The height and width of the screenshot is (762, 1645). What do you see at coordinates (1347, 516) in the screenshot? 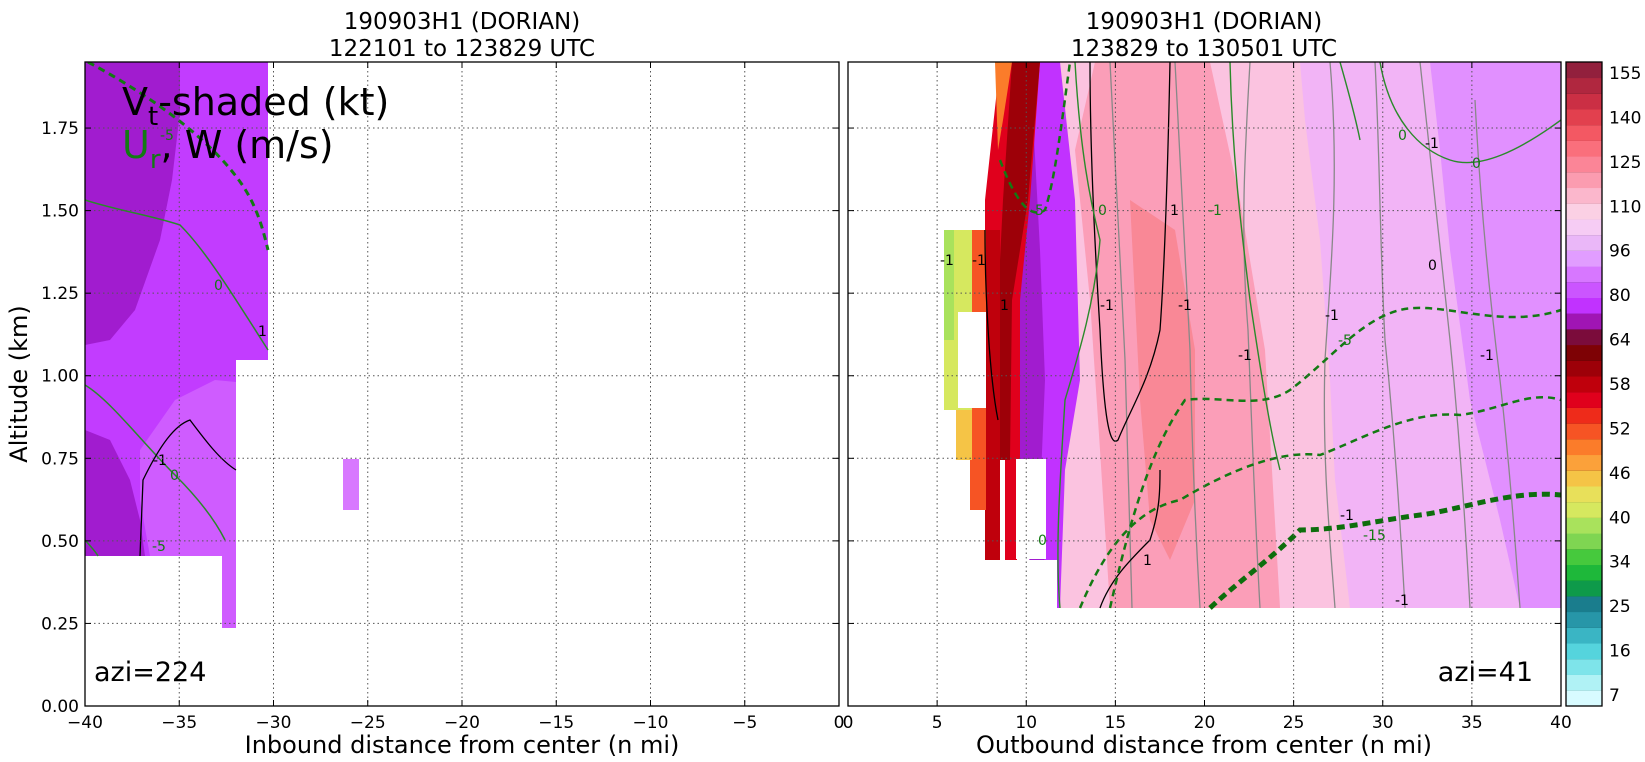
I see `right-clabel-18: -1` at bounding box center [1347, 516].